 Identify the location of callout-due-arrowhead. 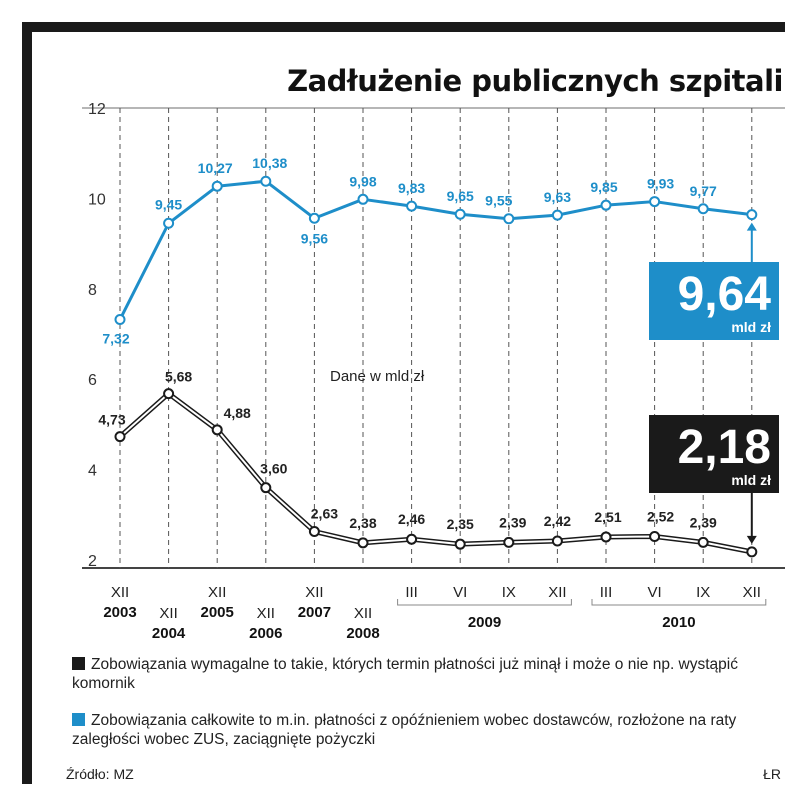
(751, 539).